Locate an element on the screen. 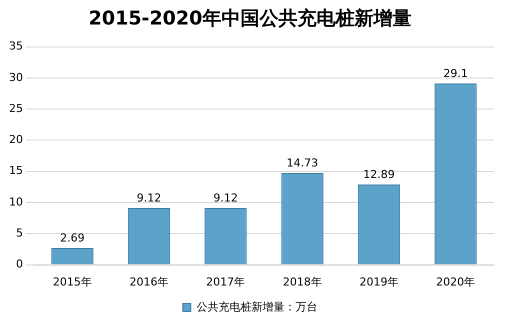 The image size is (508, 327). x-tick-label: 2015年 is located at coordinates (72, 281).